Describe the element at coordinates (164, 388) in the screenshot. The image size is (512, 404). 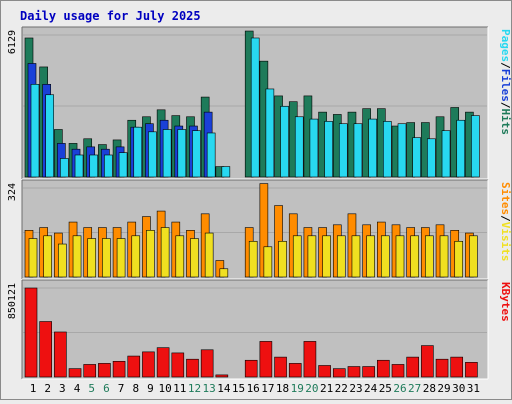
I see `x-label-day-10: 10` at that location.